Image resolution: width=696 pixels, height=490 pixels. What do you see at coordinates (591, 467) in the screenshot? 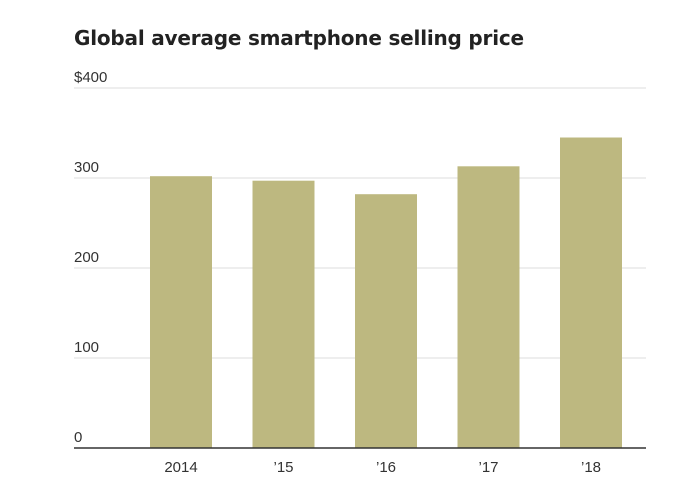
I see `x-tick-label: ’18` at bounding box center [591, 467].